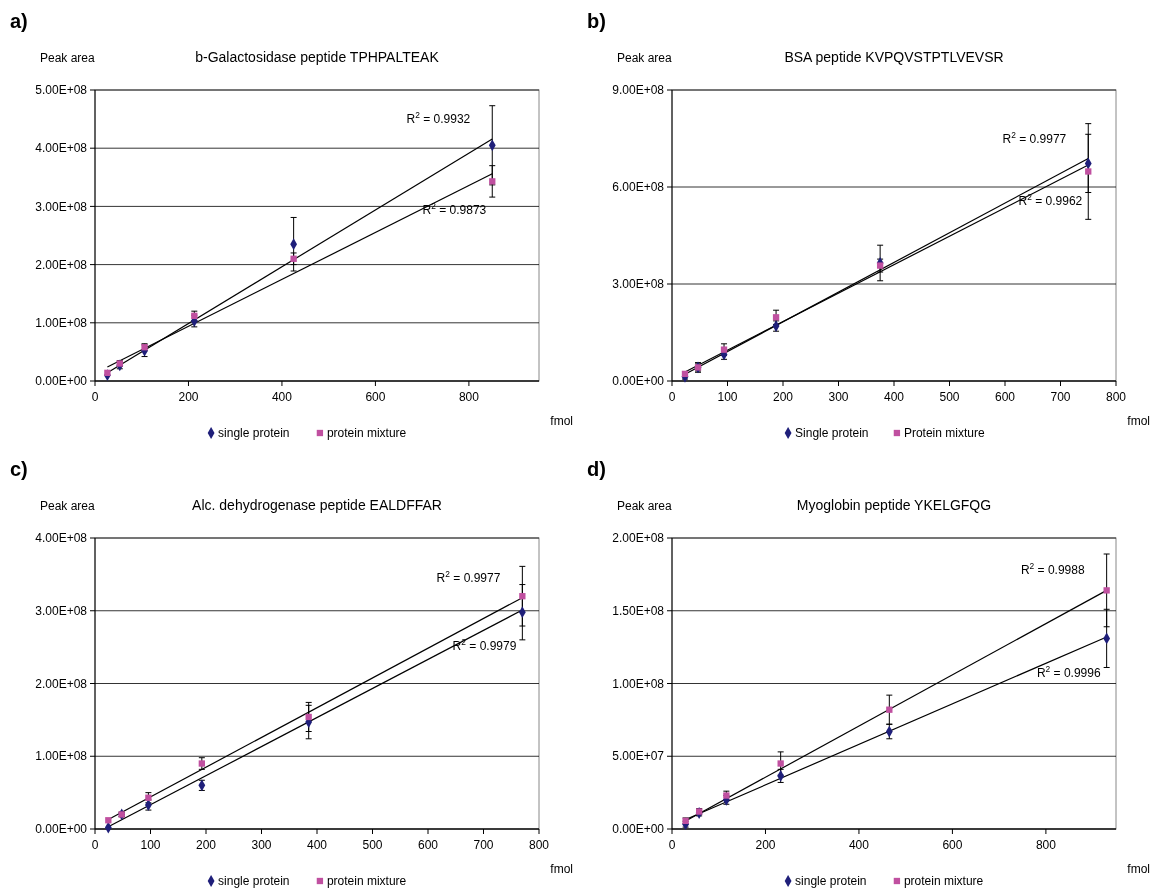 Image resolution: width=1154 pixels, height=895 pixels. I want to click on annotation: R$^{2}$ = 0.9962, so click(1050, 200).